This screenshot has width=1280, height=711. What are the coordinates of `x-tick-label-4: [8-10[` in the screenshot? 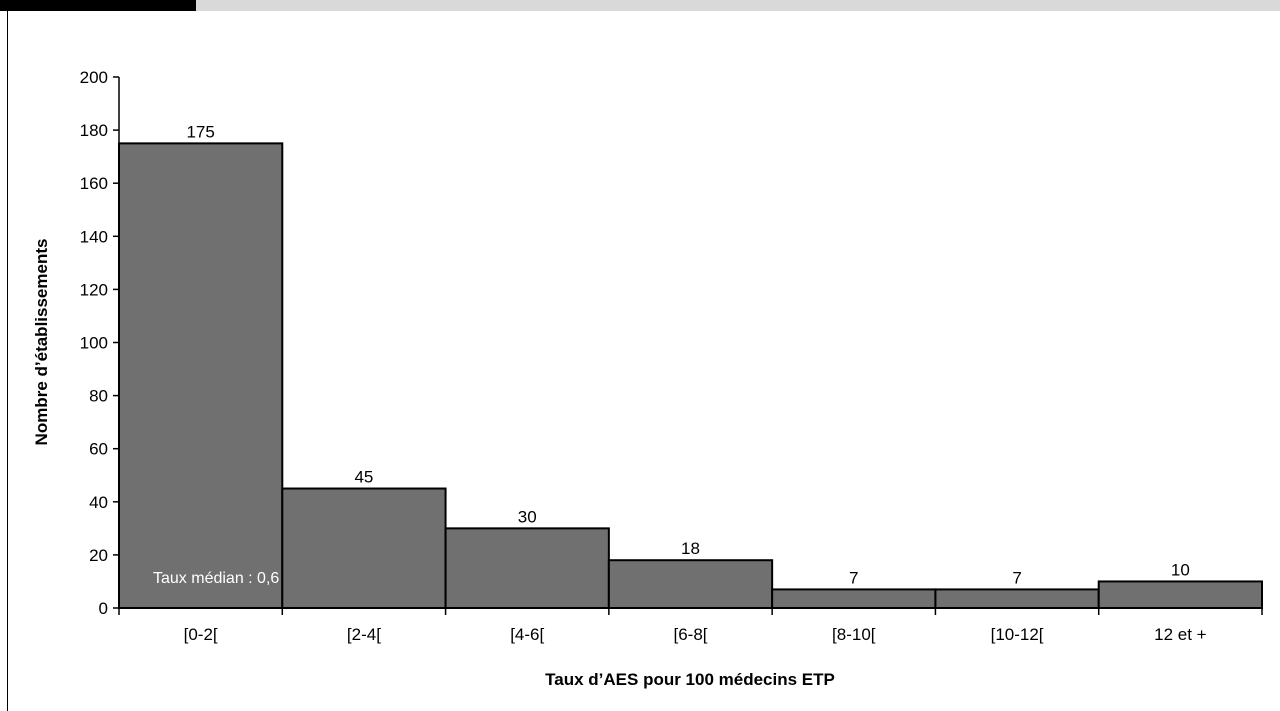 It's located at (854, 634).